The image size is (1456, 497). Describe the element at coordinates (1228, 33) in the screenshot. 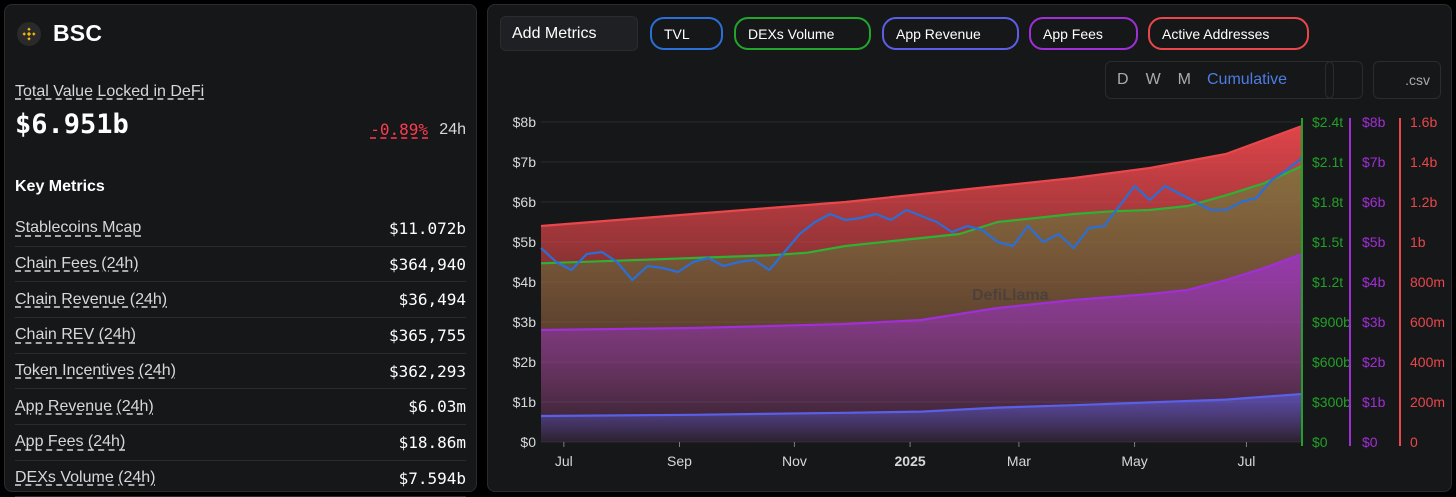

I see `active-addresses-toggle: Active Addresses` at that location.